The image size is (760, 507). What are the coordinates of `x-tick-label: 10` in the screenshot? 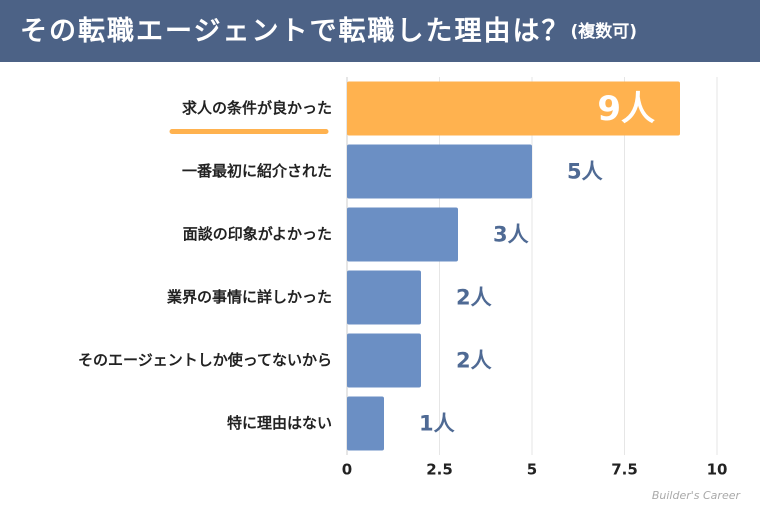 It's located at (717, 470).